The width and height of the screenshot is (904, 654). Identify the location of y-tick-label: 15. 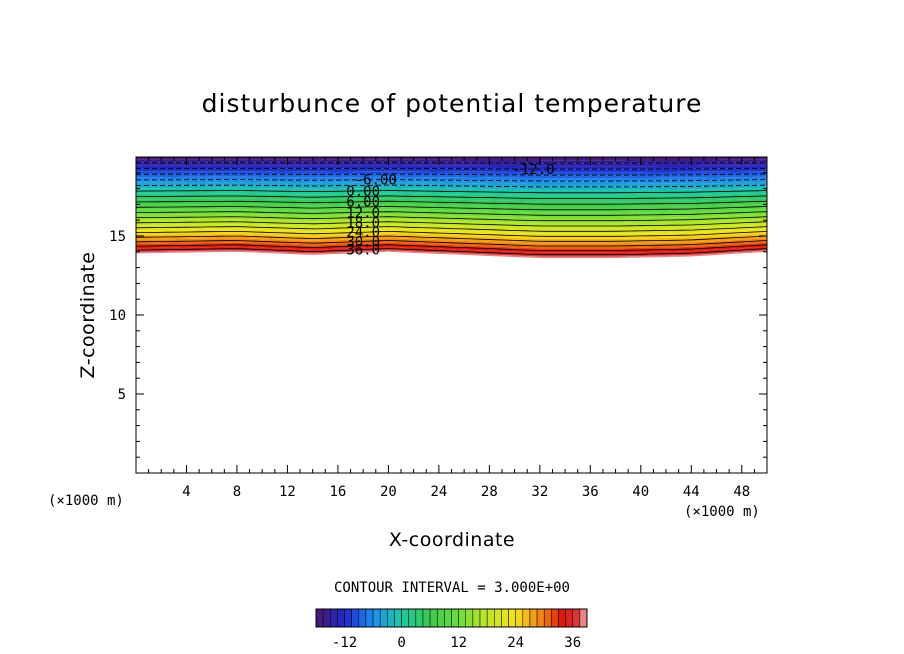
(117, 237).